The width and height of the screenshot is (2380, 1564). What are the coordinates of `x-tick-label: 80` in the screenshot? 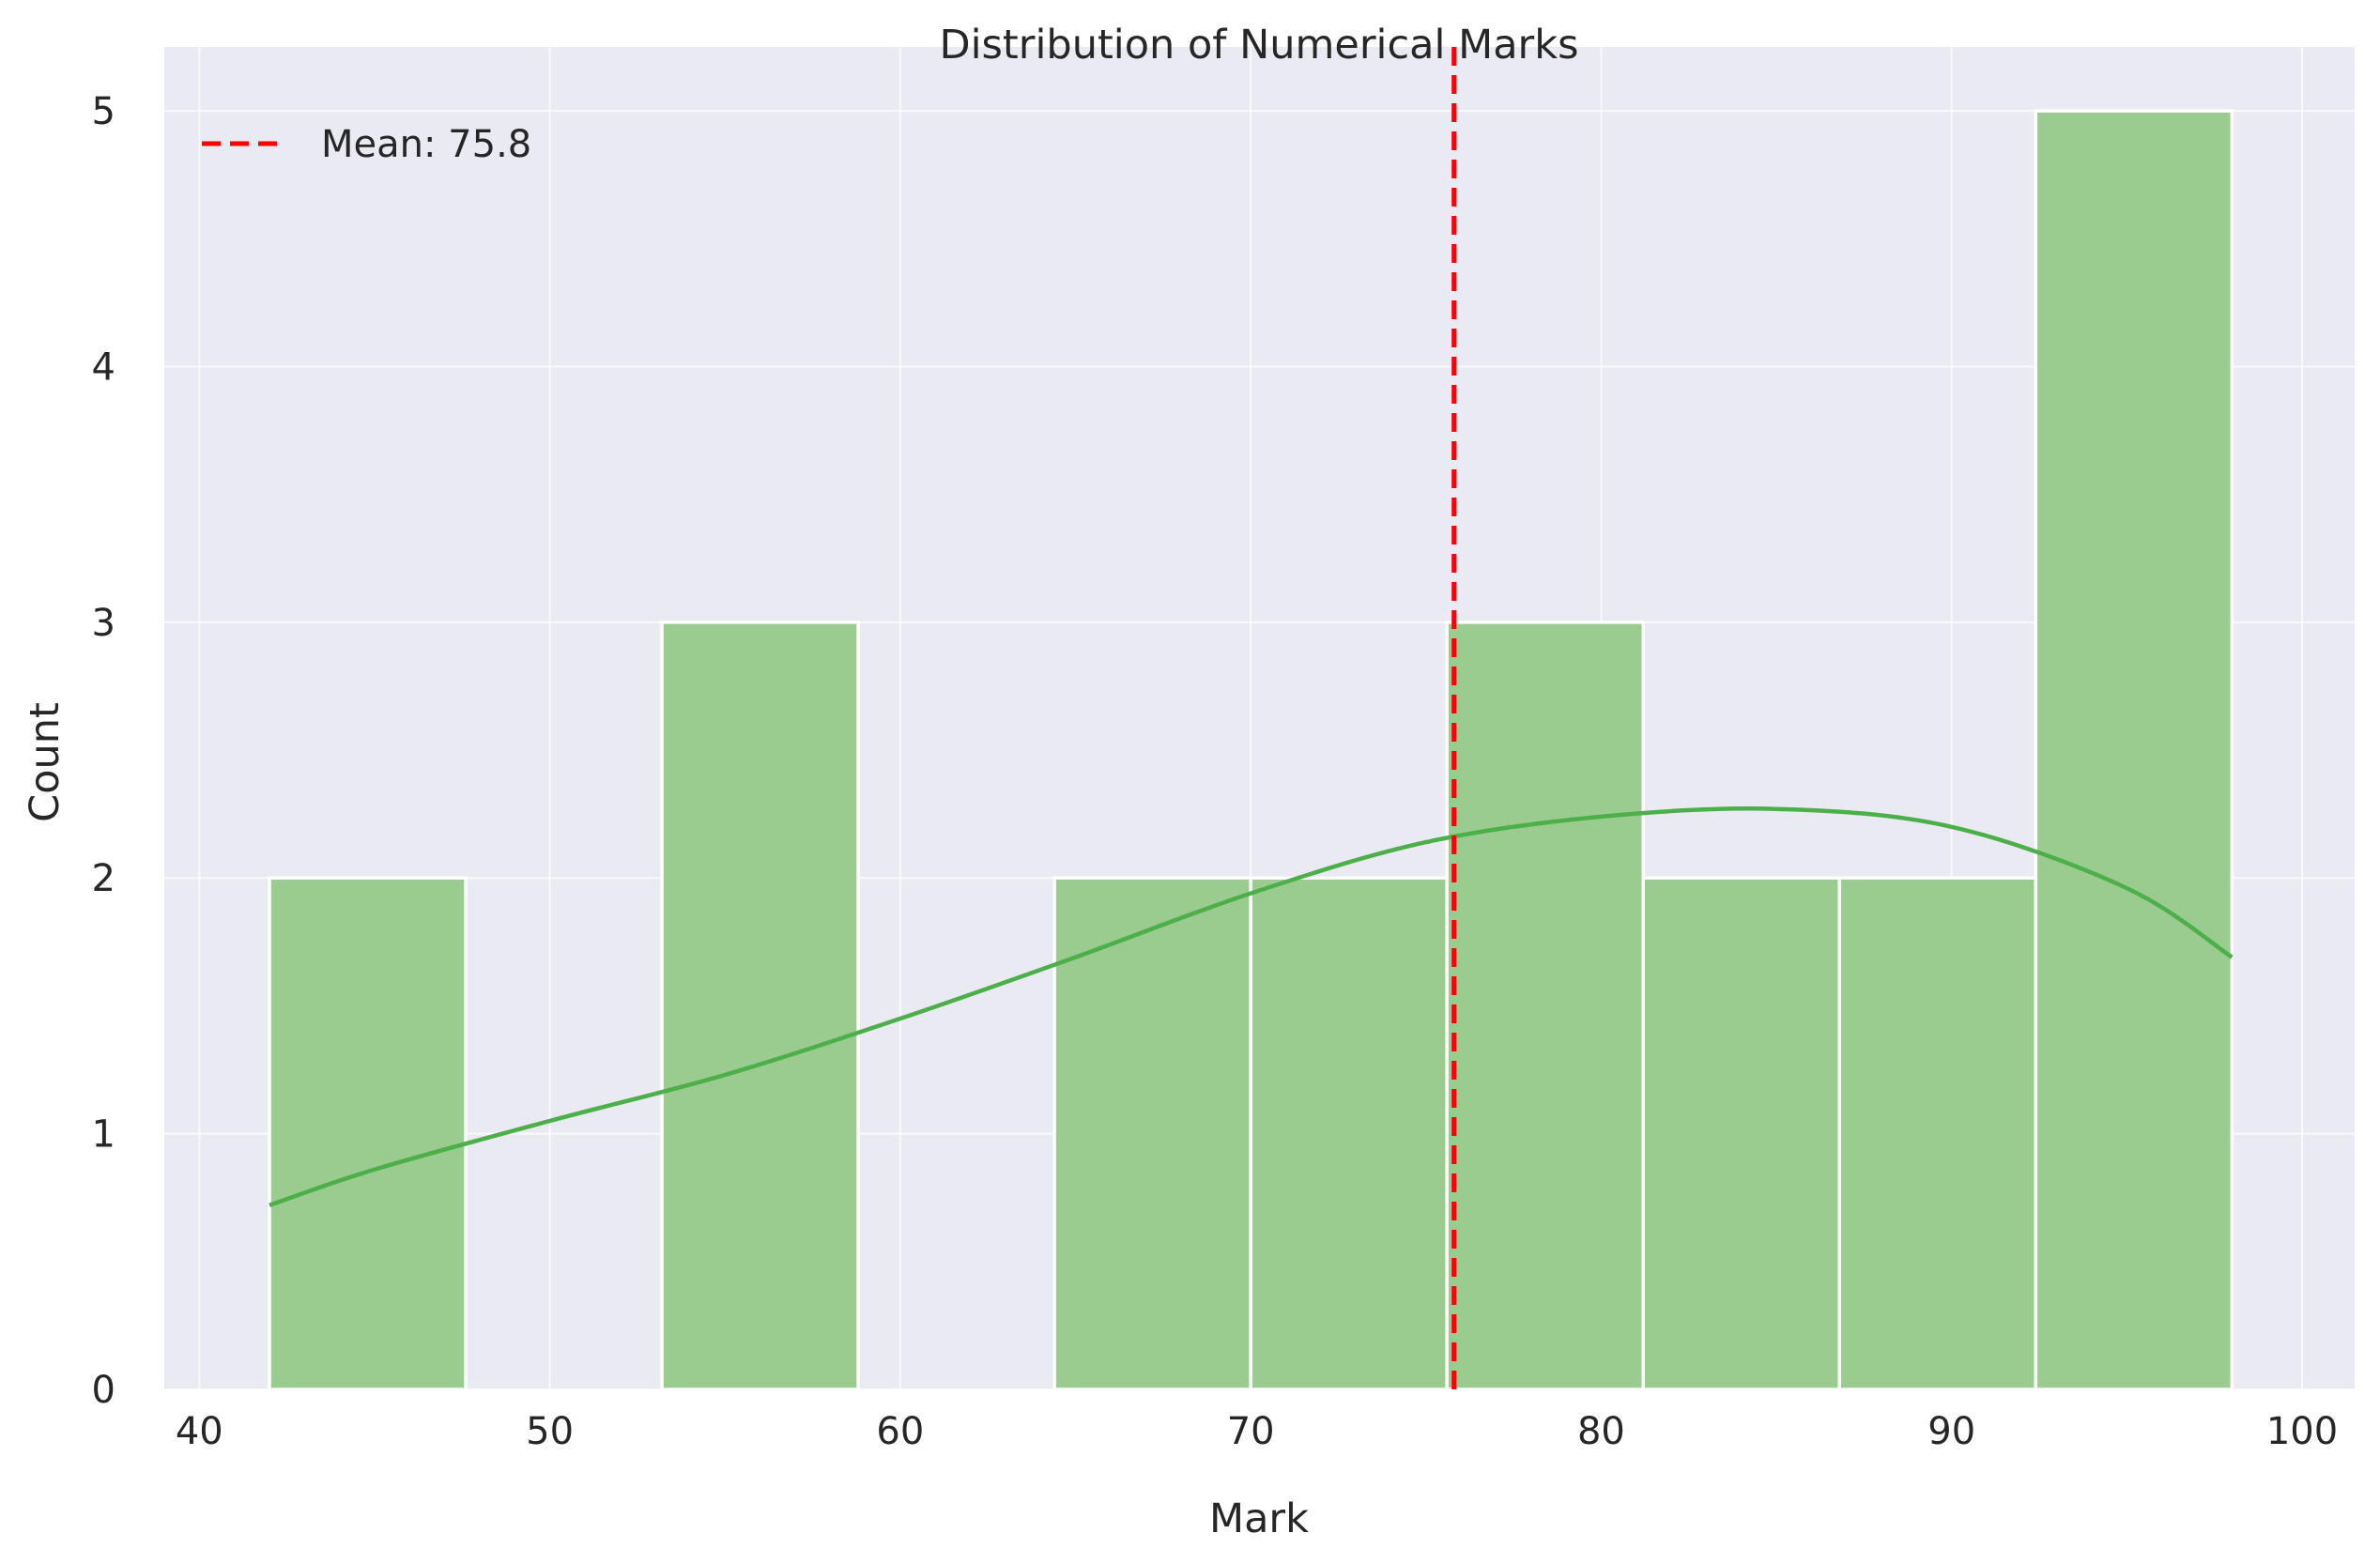 It's located at (1601, 1432).